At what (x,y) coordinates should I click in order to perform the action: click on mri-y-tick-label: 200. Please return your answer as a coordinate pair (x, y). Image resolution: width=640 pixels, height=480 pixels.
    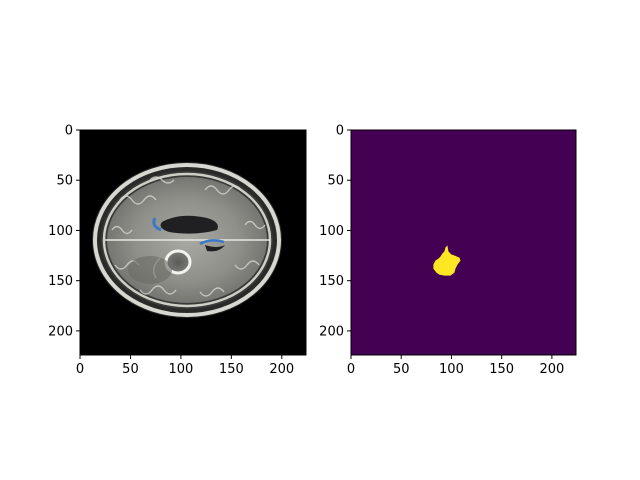
    Looking at the image, I should click on (60, 331).